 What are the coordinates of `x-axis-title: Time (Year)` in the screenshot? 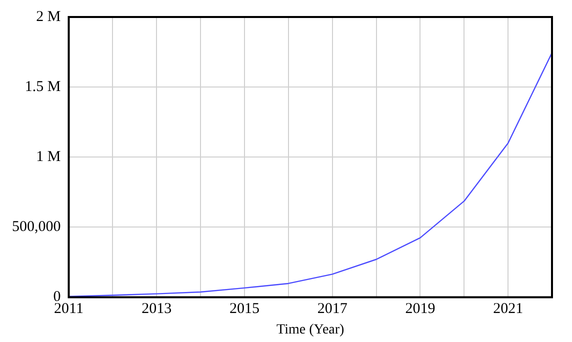 It's located at (310, 330).